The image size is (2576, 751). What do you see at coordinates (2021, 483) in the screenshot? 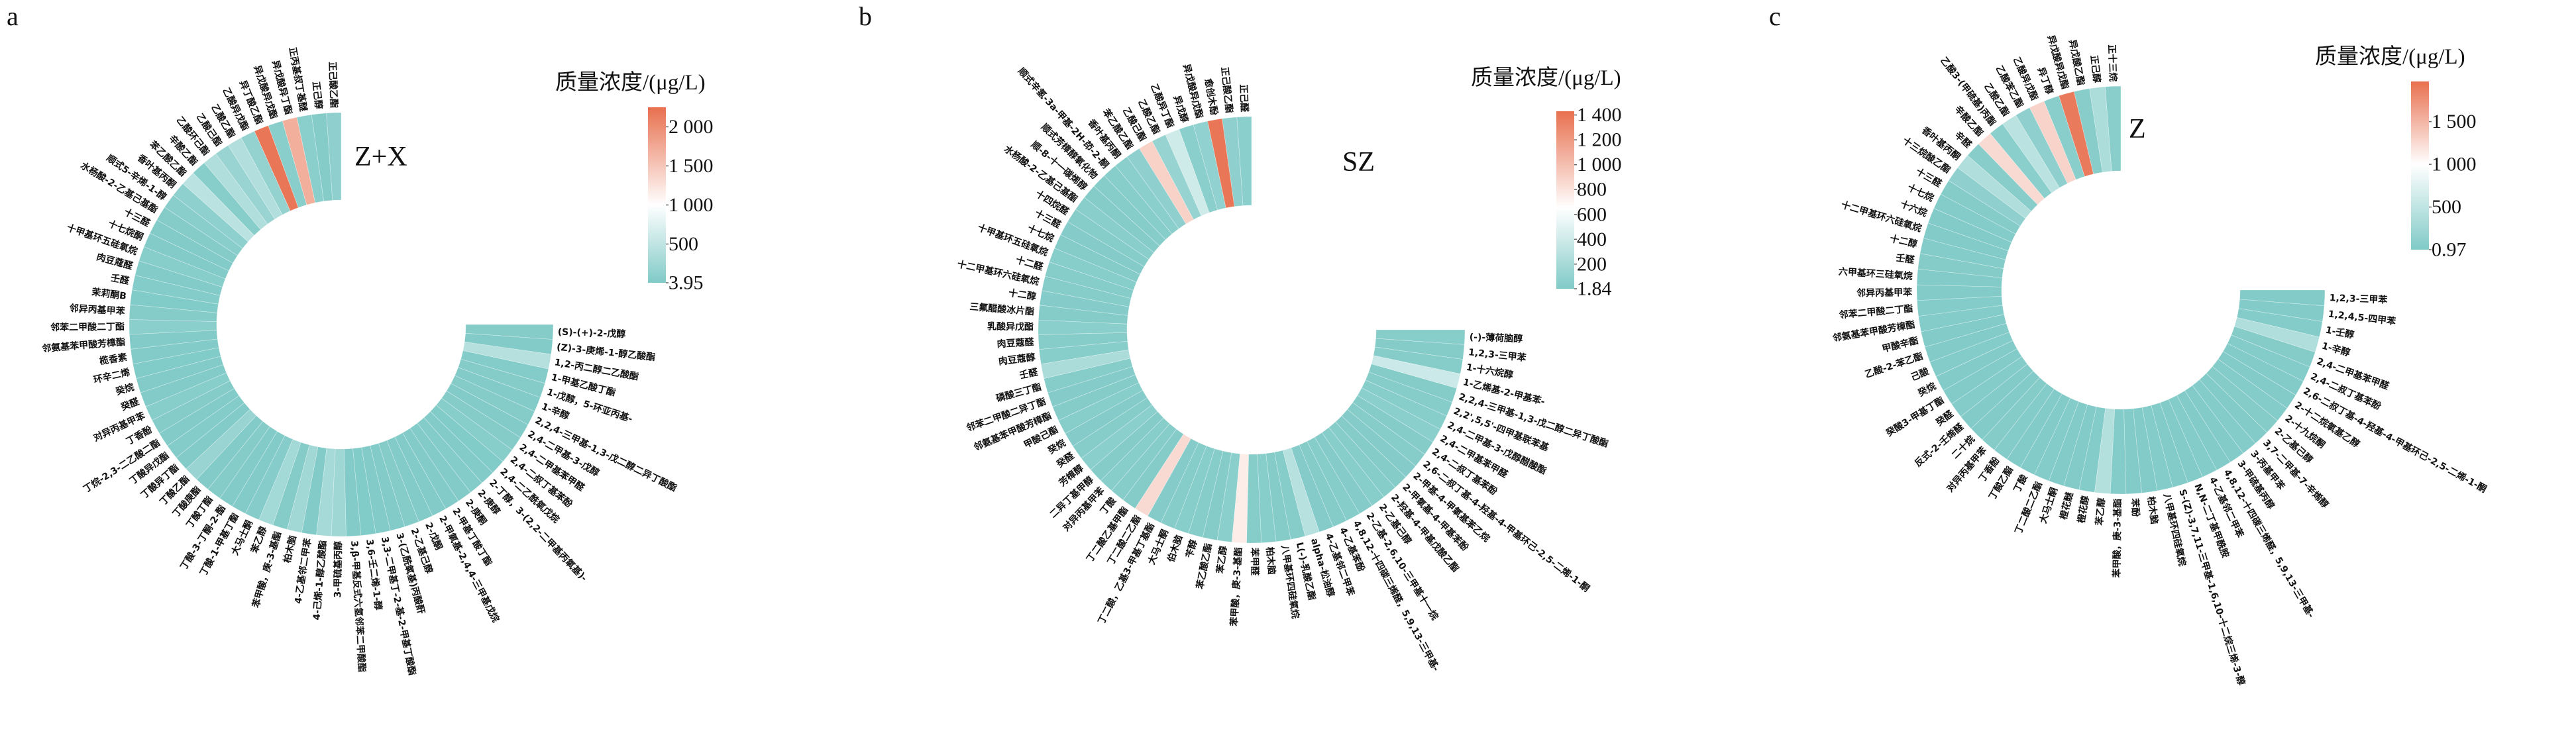
I see `compound-label: 丁酸` at bounding box center [2021, 483].